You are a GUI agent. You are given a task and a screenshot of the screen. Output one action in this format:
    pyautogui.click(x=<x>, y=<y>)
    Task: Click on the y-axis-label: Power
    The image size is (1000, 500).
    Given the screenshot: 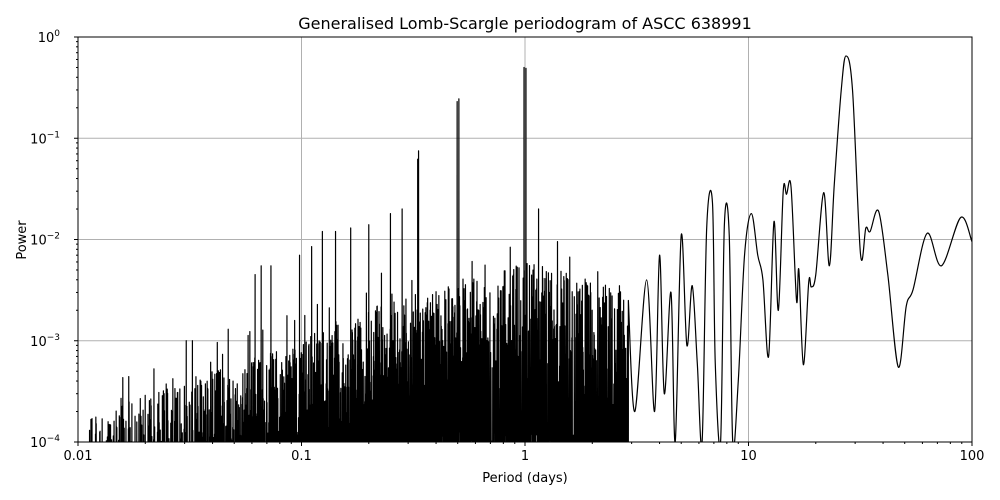 What is the action you would take?
    pyautogui.click(x=22, y=240)
    